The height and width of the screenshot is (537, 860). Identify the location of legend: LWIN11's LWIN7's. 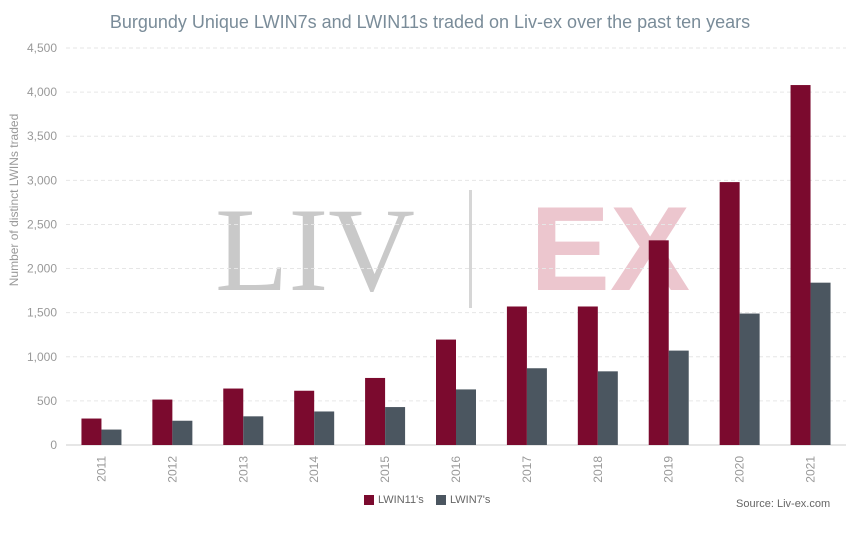
(430, 502).